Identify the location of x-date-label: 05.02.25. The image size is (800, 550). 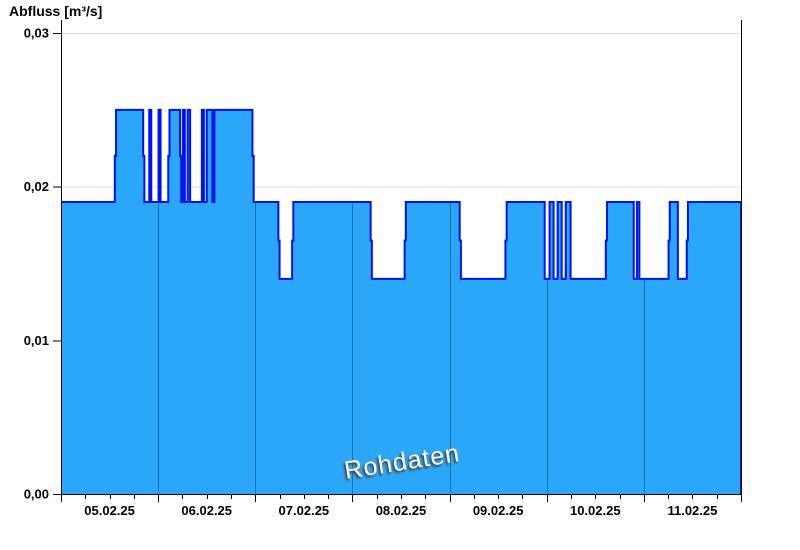
(109, 510).